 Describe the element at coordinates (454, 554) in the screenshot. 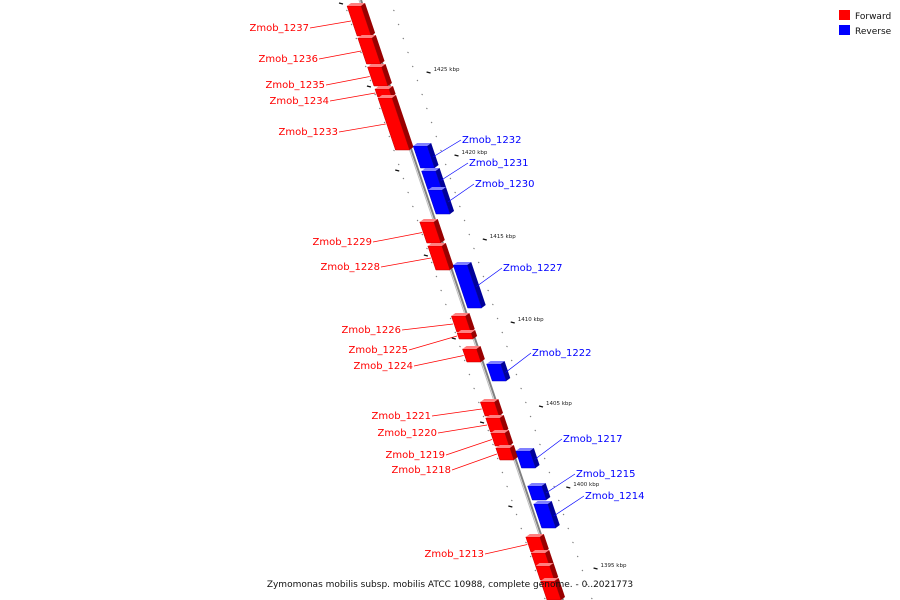

I see `gene-label: Zmob_1213` at that location.